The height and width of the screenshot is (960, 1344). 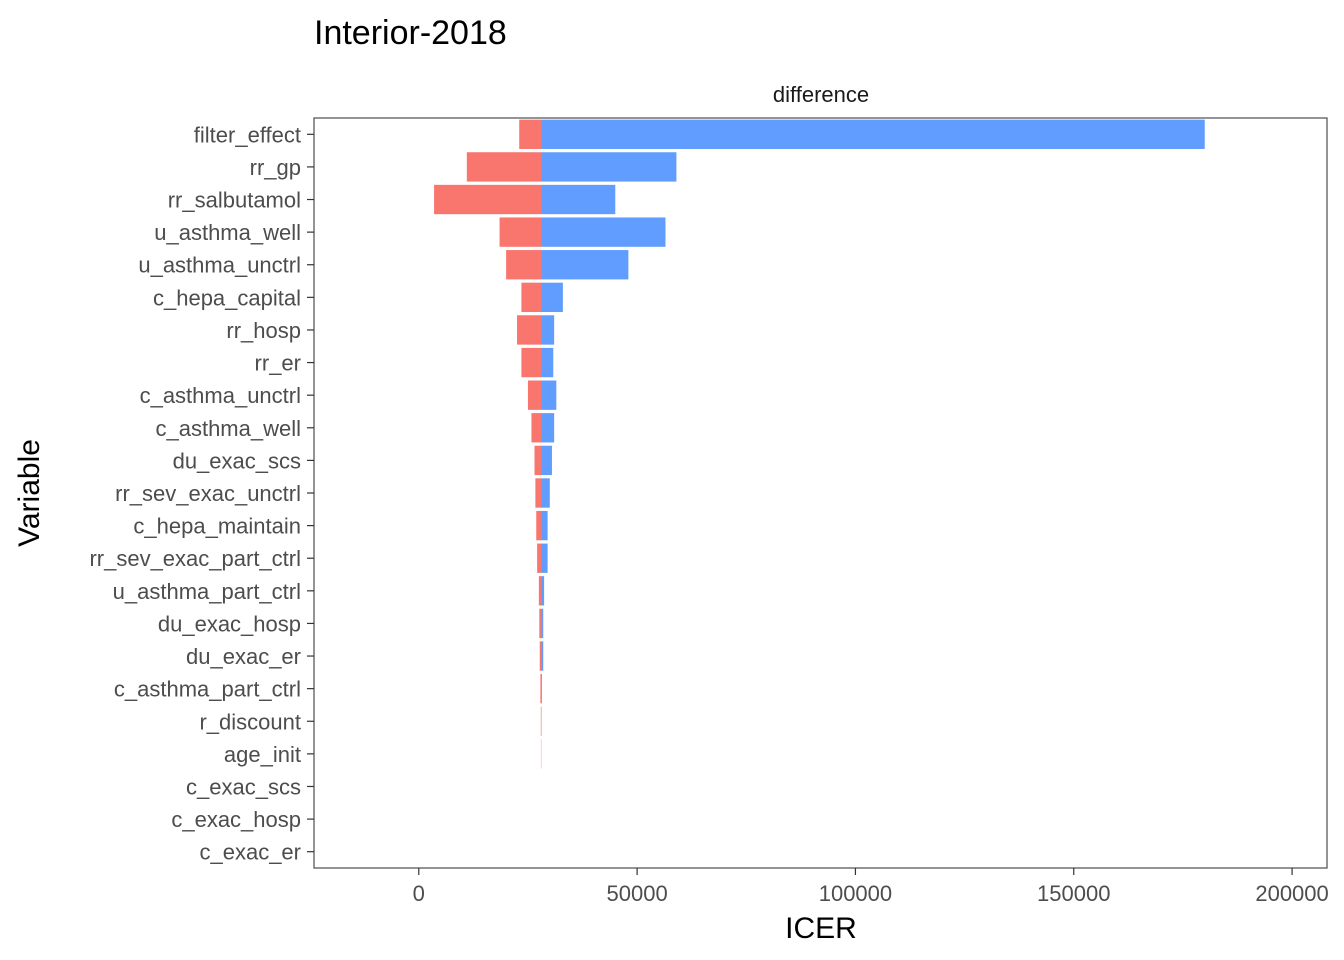 What do you see at coordinates (536, 428) in the screenshot?
I see `bar-low-c_asthma_well` at bounding box center [536, 428].